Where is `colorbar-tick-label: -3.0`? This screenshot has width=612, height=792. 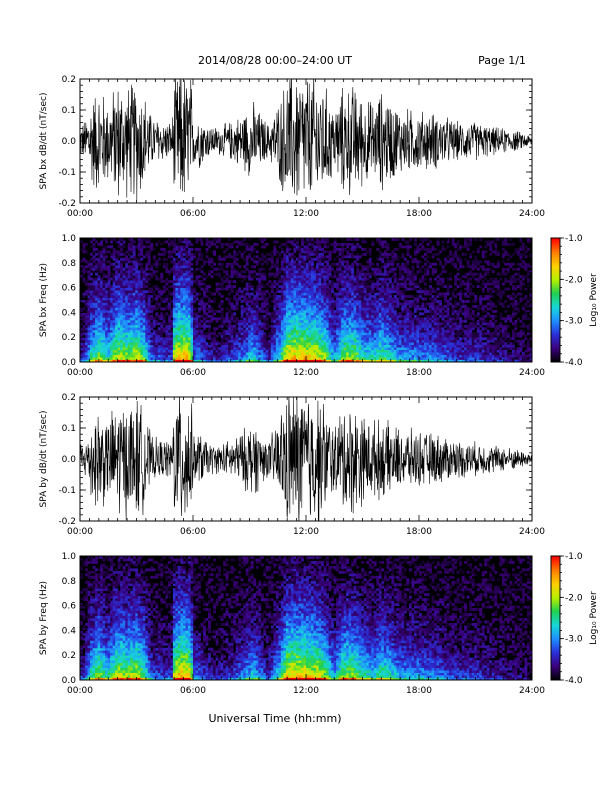 colorbar-tick-label: -3.0 is located at coordinates (574, 322).